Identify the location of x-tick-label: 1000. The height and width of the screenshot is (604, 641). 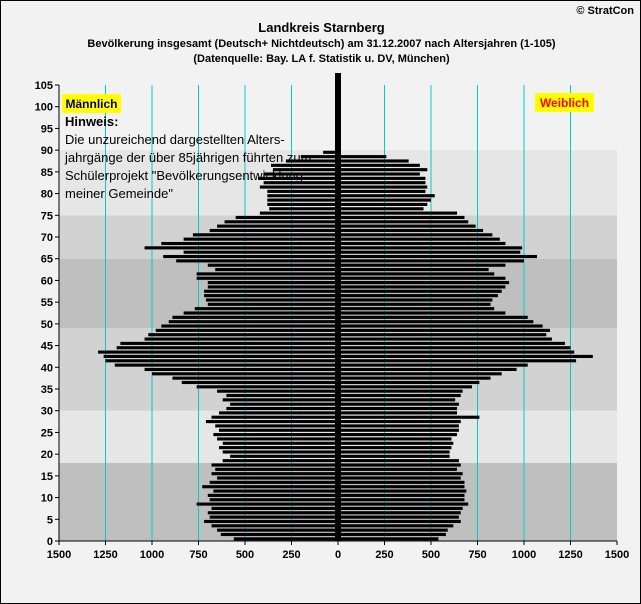
(152, 555).